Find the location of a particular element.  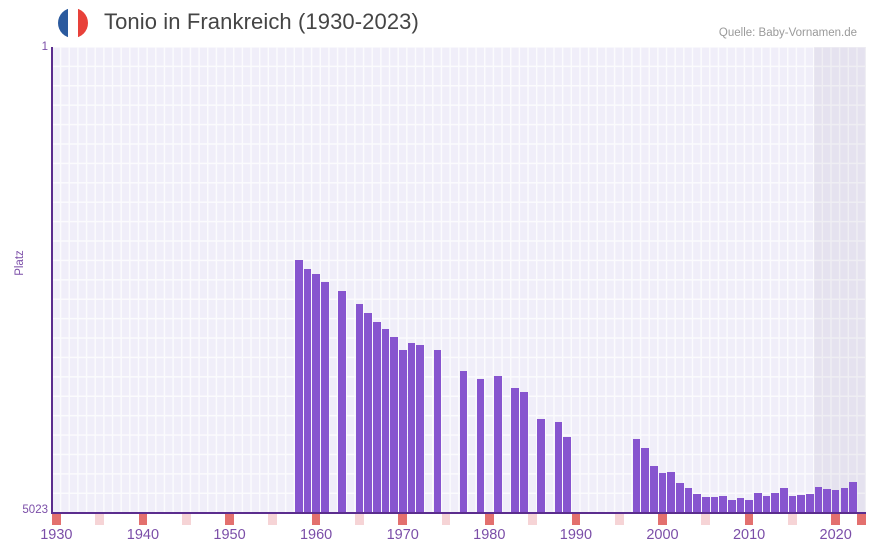

x-axis-line is located at coordinates (458, 513).